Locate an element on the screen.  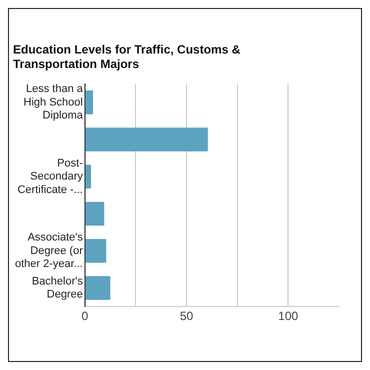
x-tick-label: 100 is located at coordinates (288, 316).